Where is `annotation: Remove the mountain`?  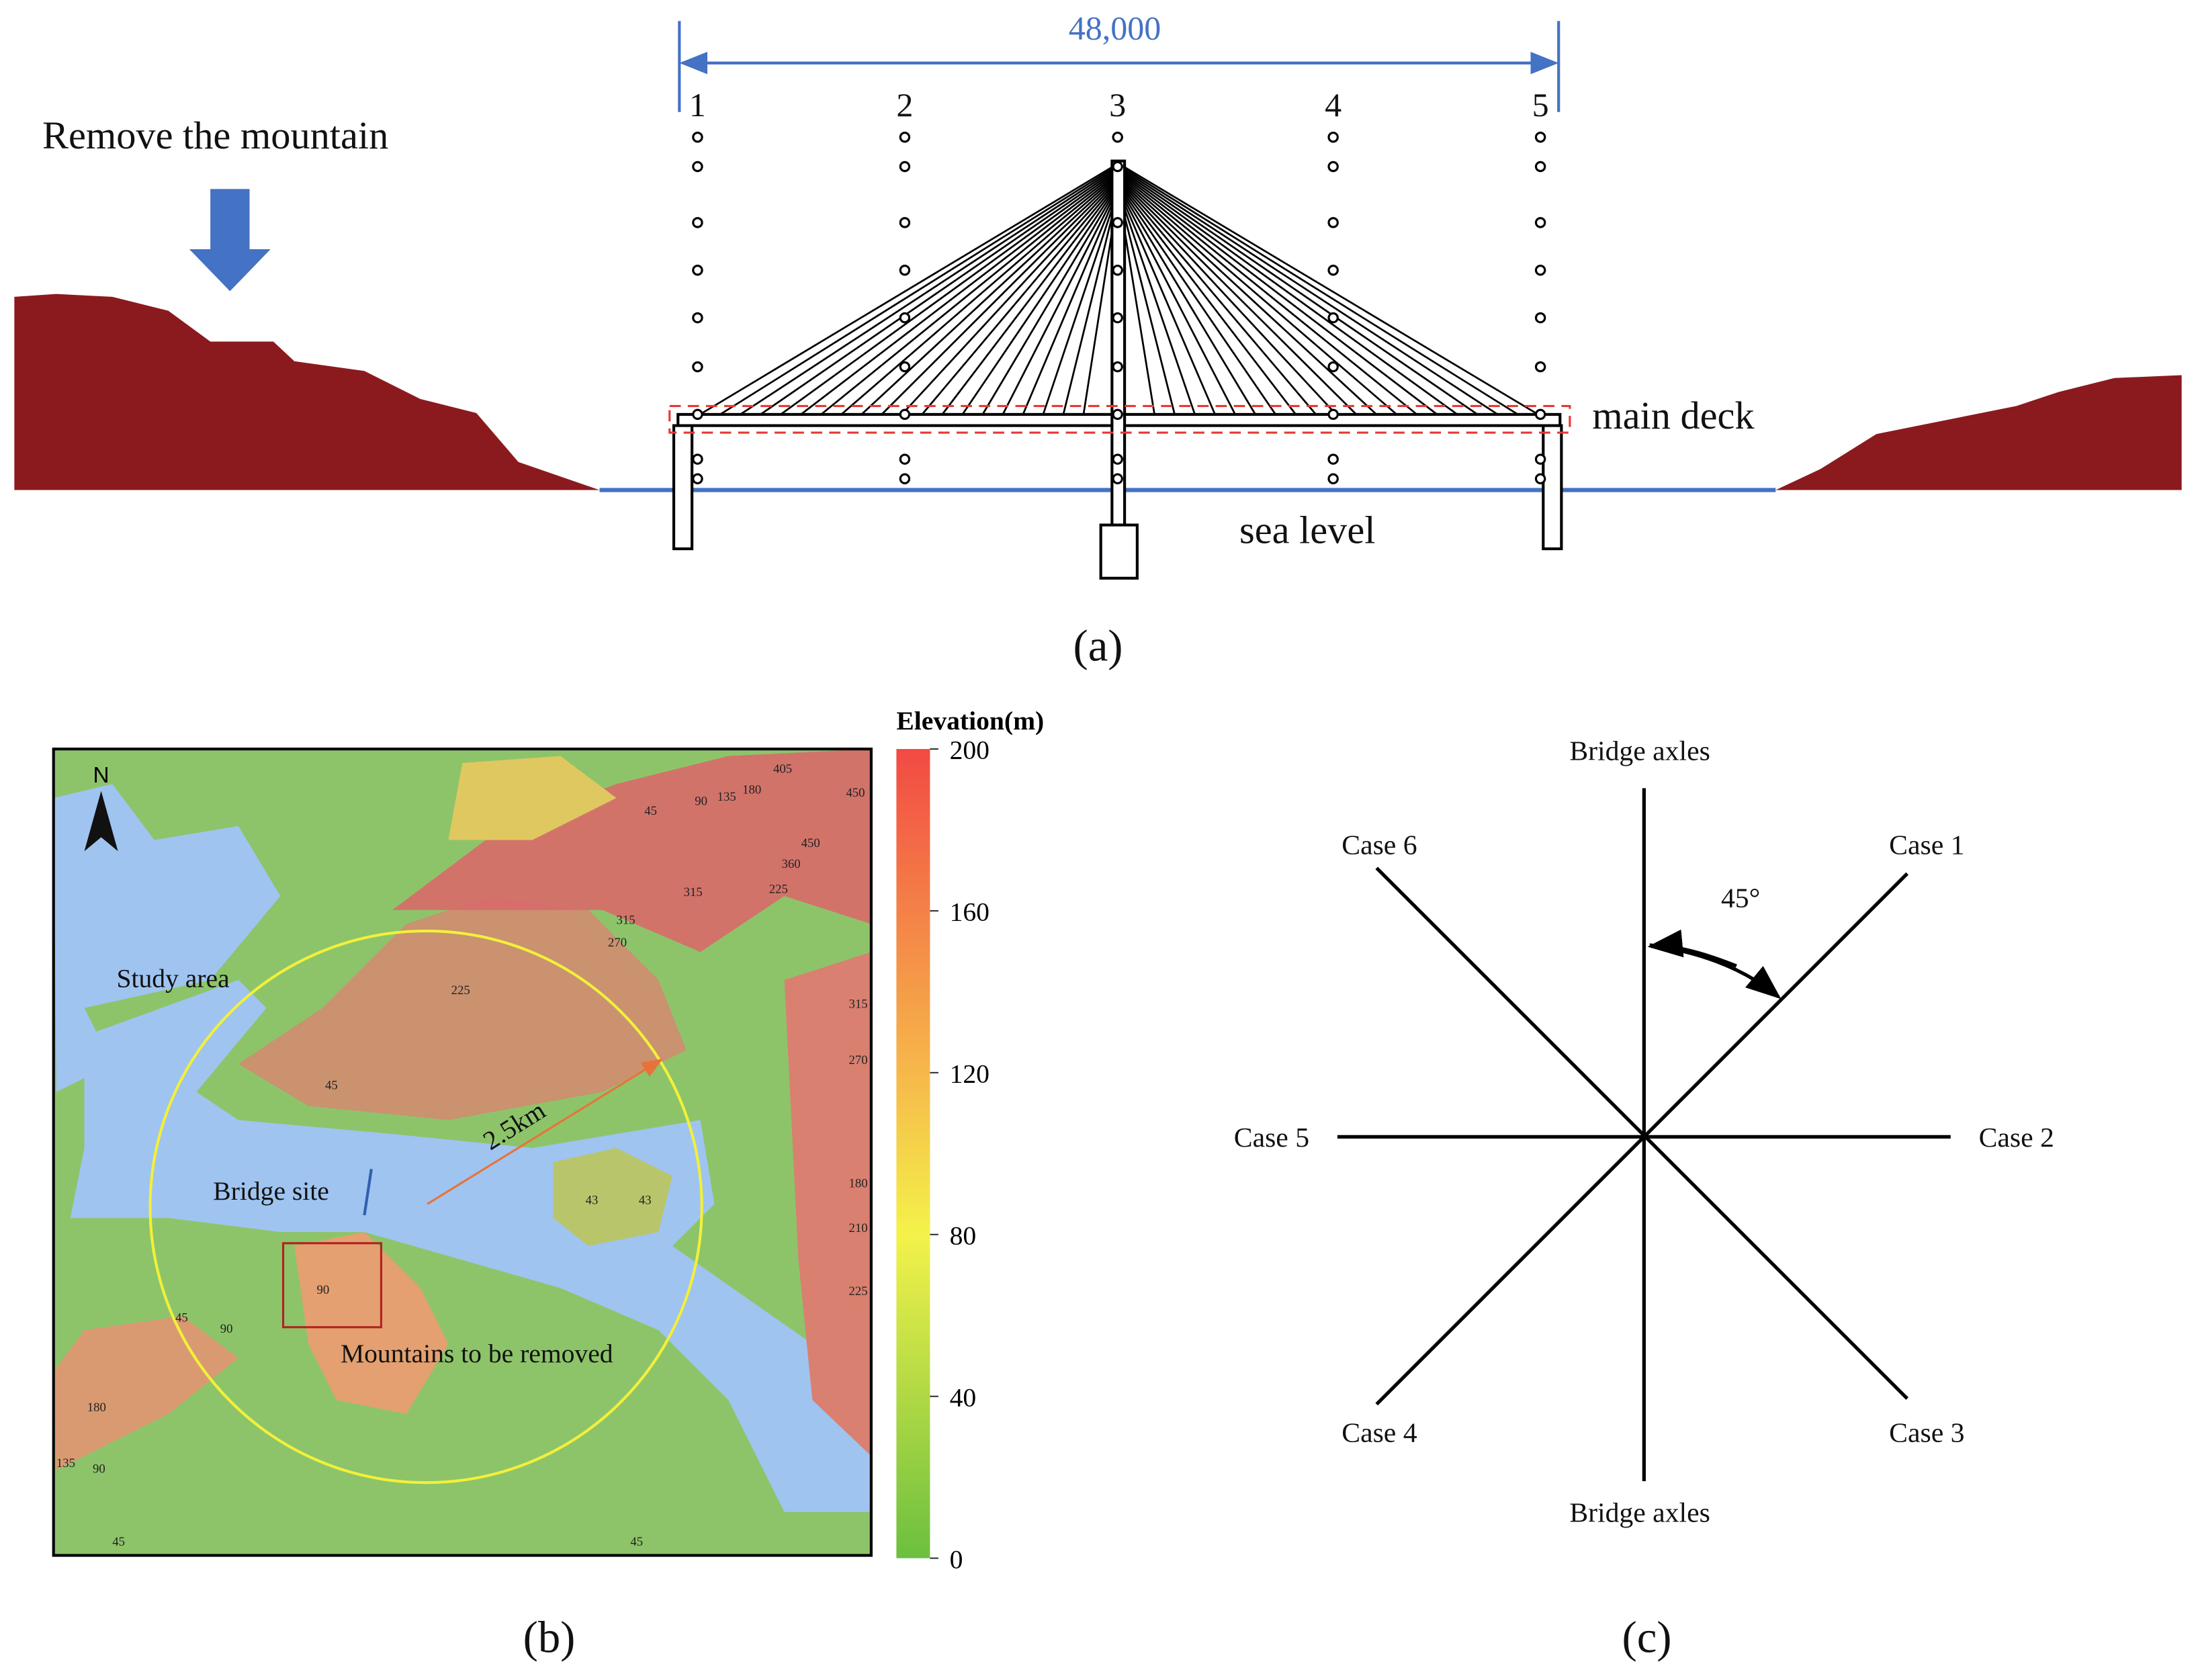 annotation: Remove the mountain is located at coordinates (215, 135).